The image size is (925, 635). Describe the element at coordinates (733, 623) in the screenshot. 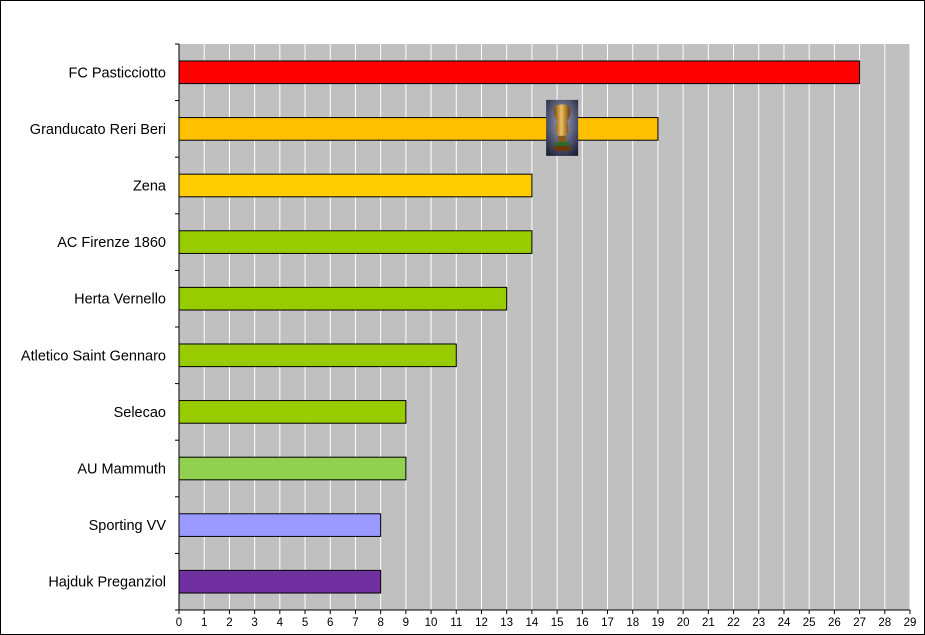

I see `x-tick-label: 22` at that location.